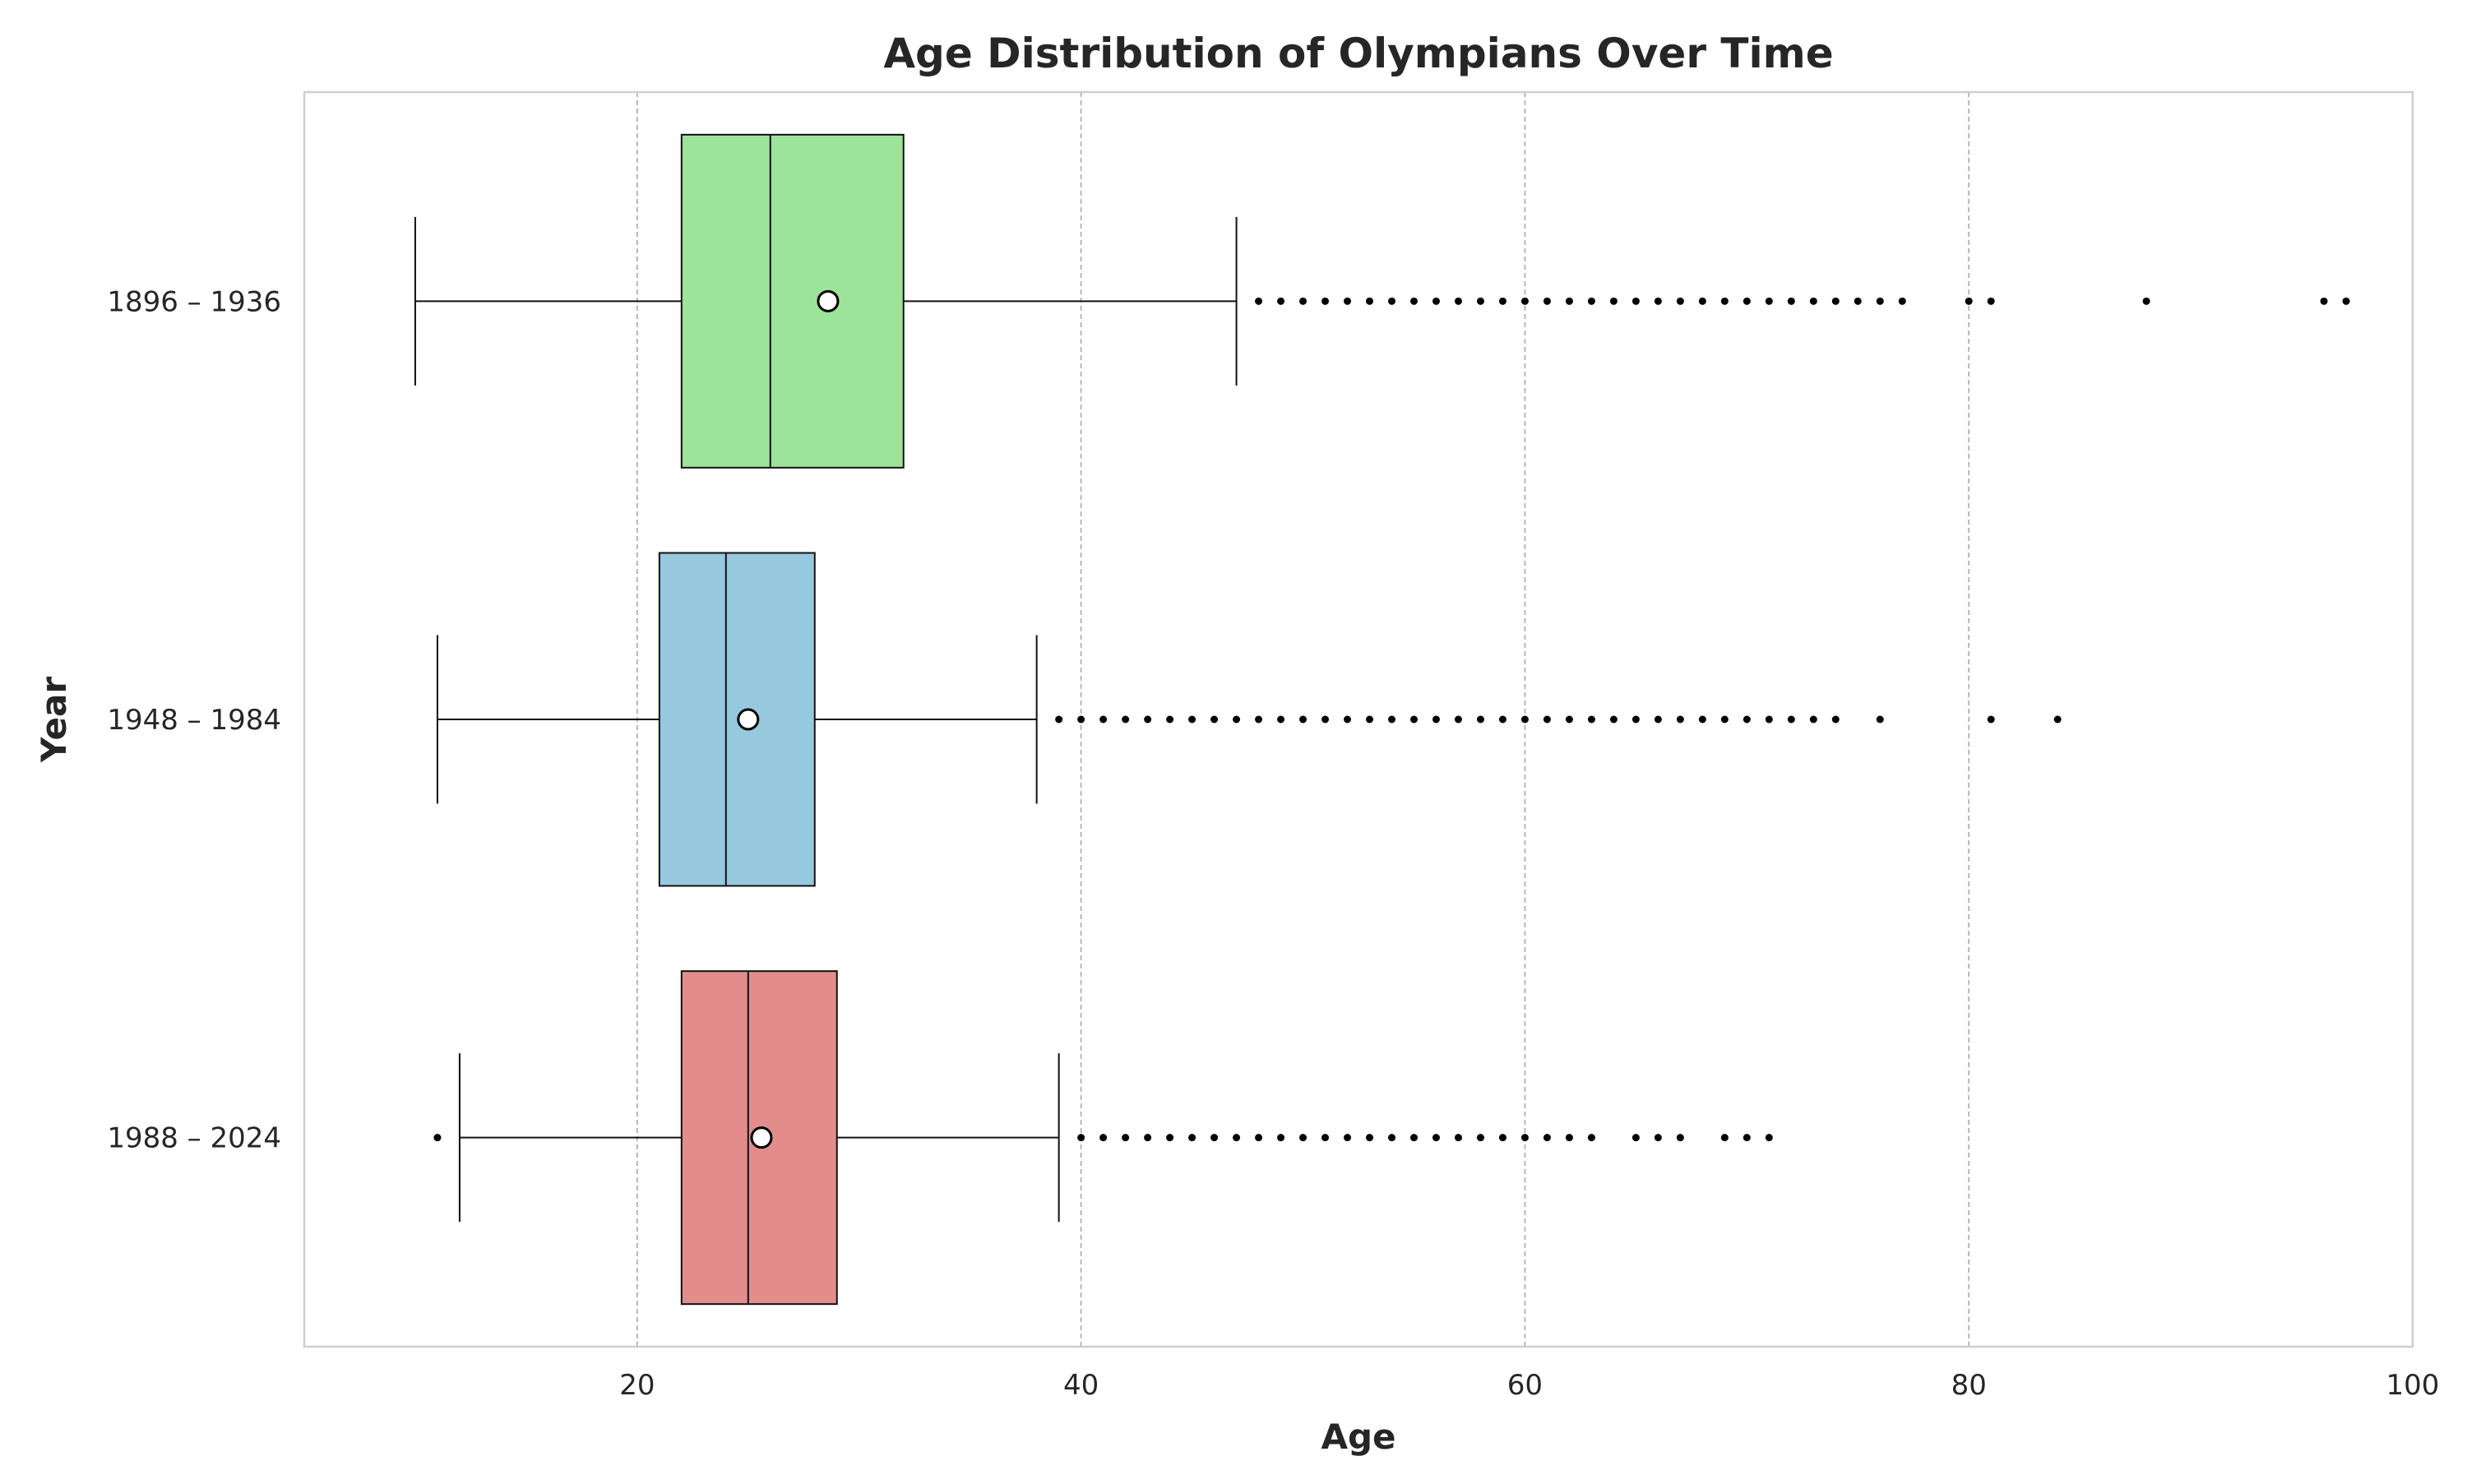 The height and width of the screenshot is (1484, 2467). I want to click on y-tick-label: 1948 – 1984, so click(194, 720).